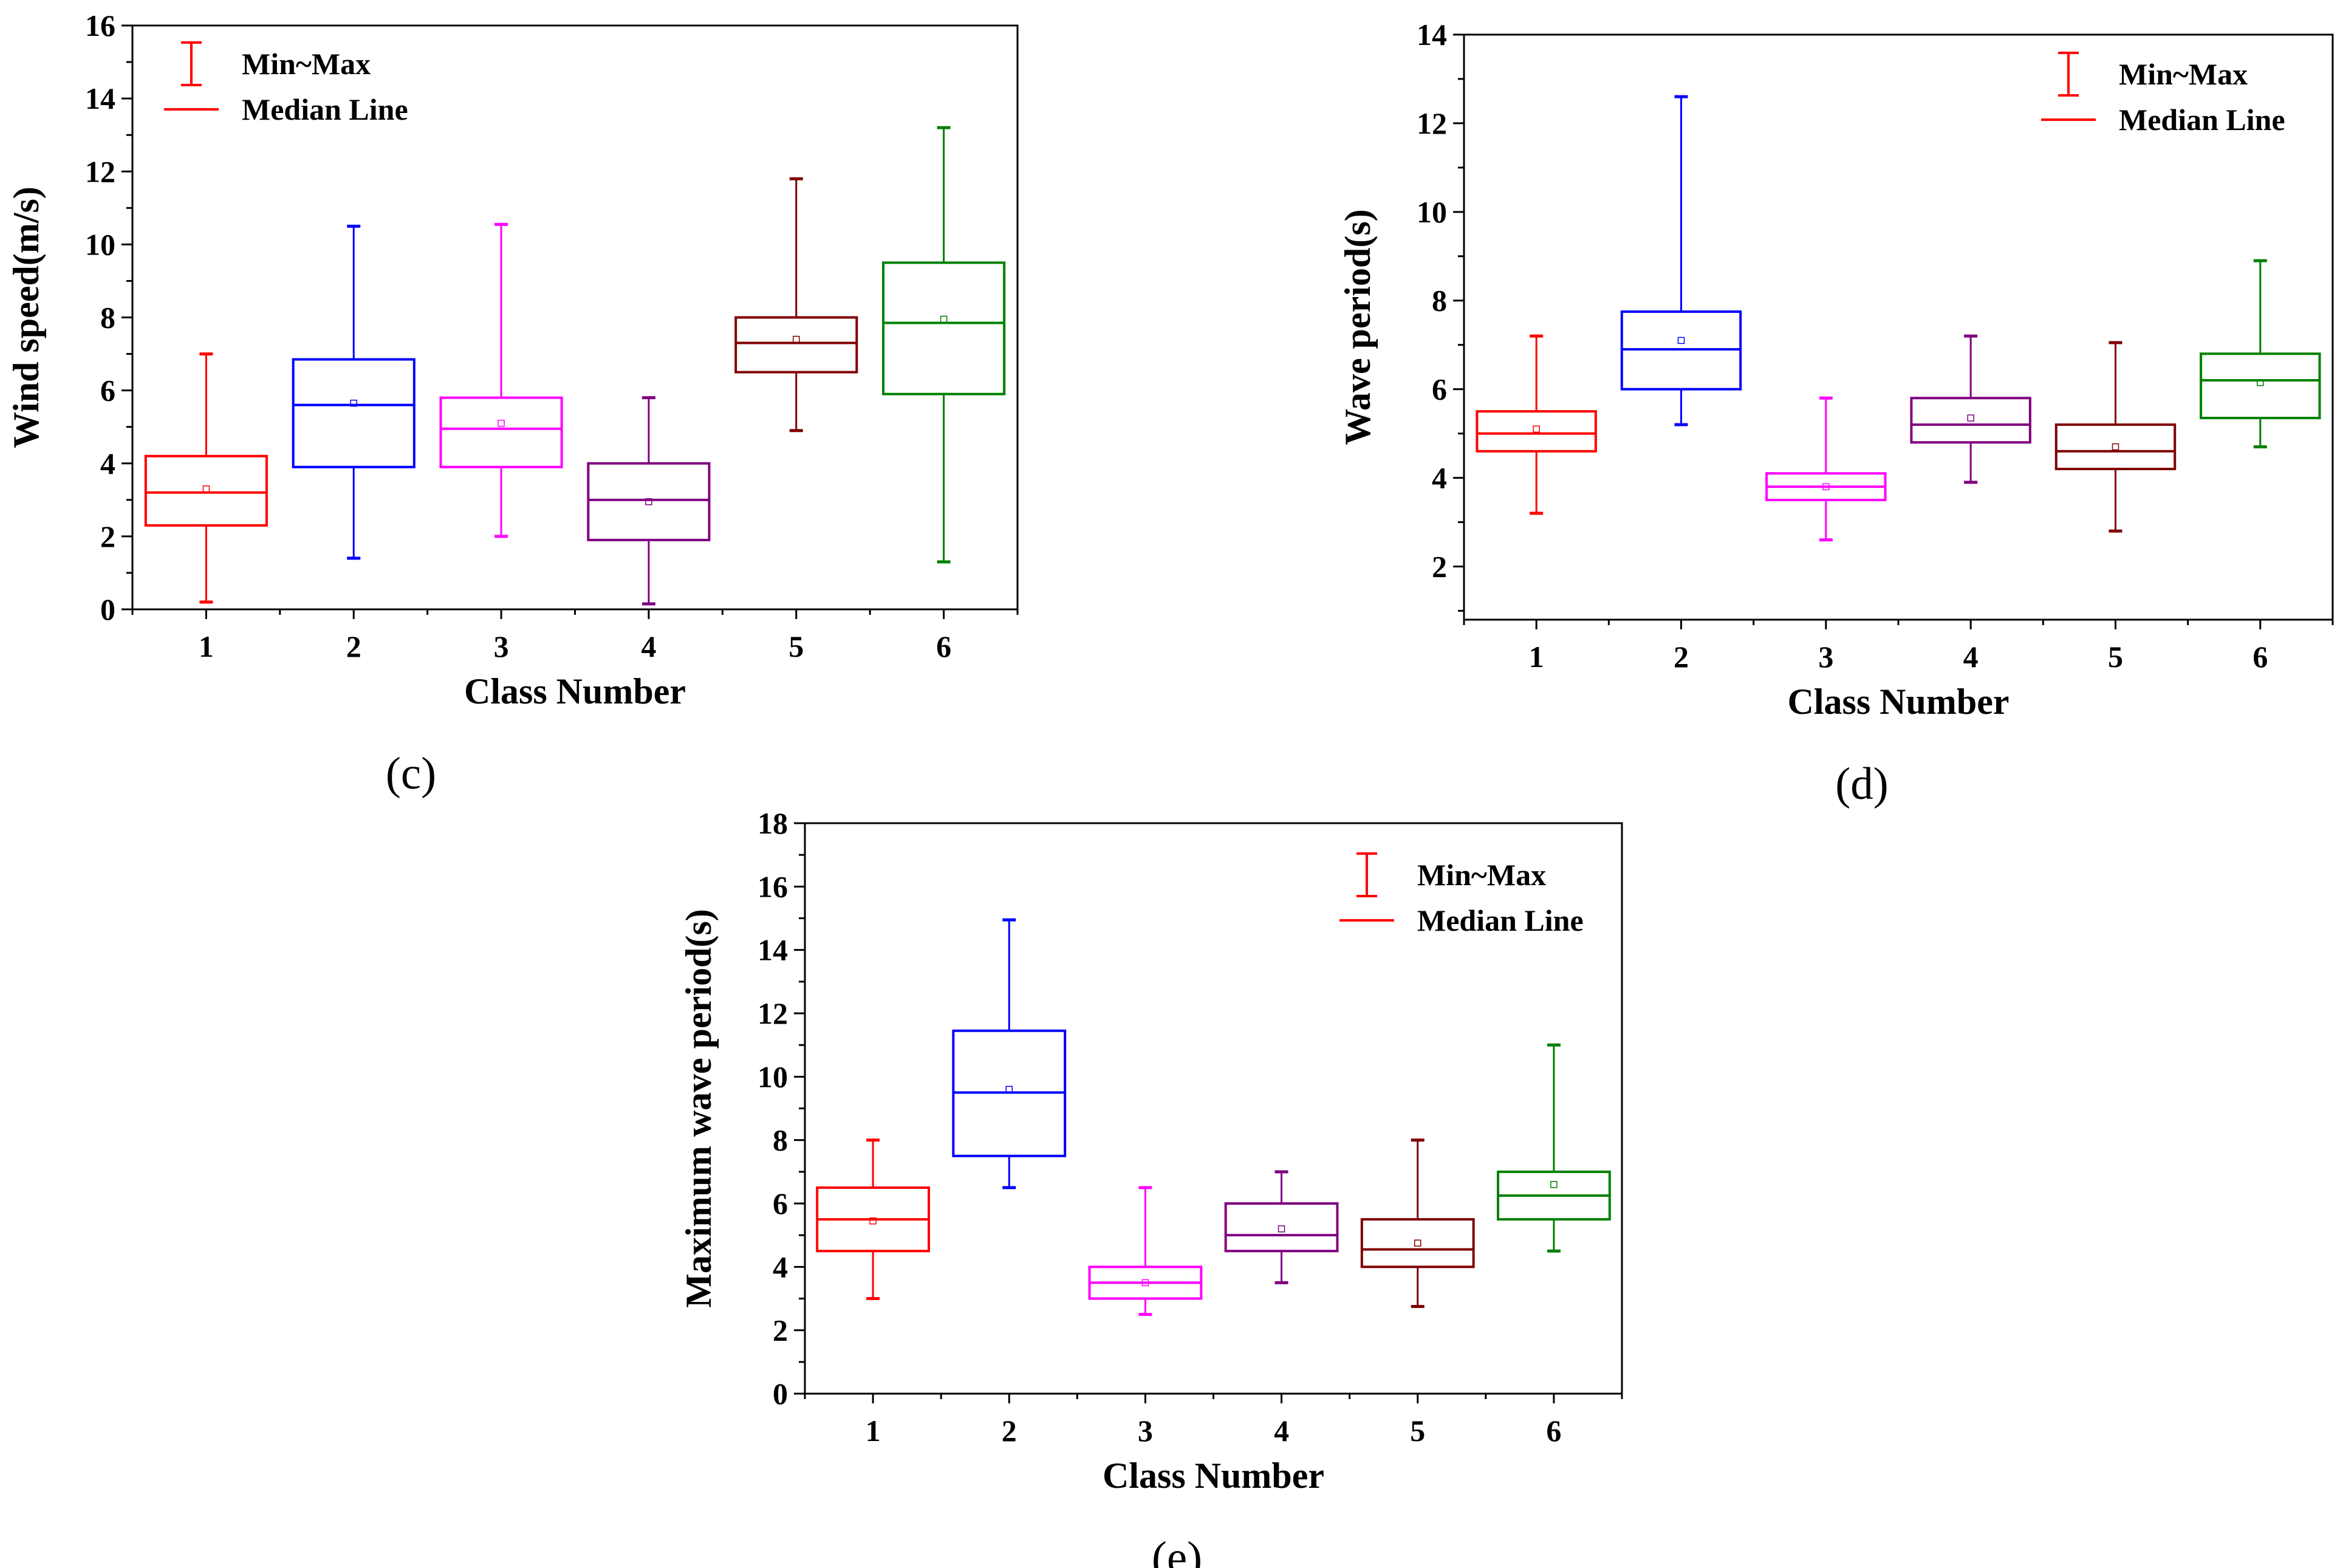 The image size is (2343, 1568). What do you see at coordinates (2184, 74) in the screenshot?
I see `minmax-legend-label: Min~Max` at bounding box center [2184, 74].